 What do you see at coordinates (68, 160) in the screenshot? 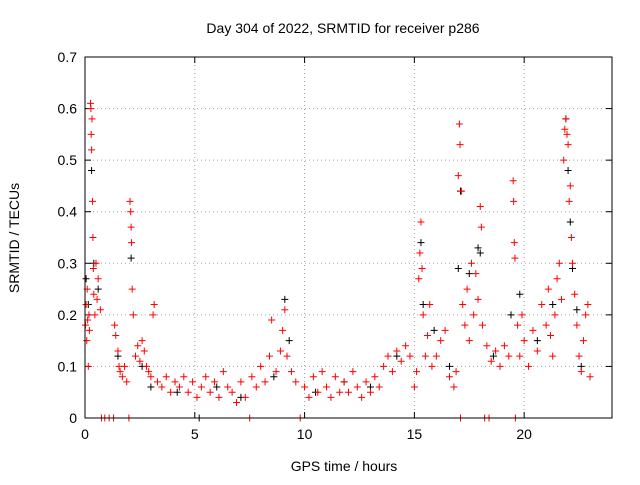
I see `y-tick-label: 0.5` at bounding box center [68, 160].